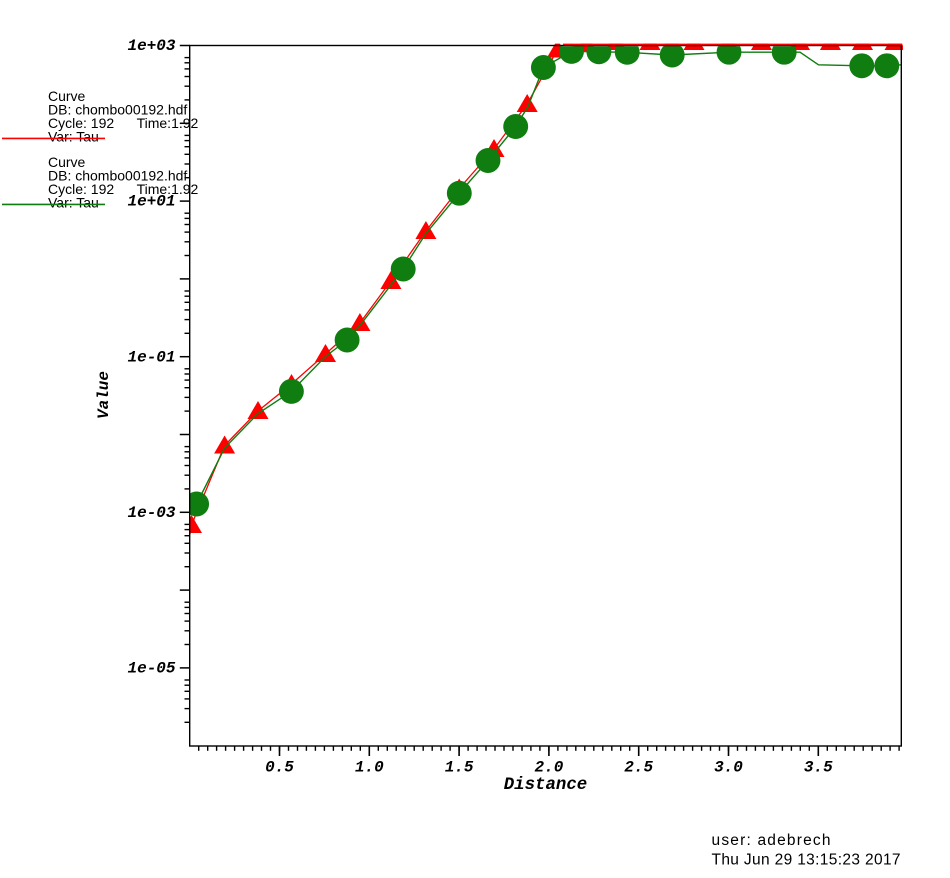 The height and width of the screenshot is (878, 950). What do you see at coordinates (806, 859) in the screenshot?
I see `svg-text: Thu Jun 29 13:15:23 2017` at bounding box center [806, 859].